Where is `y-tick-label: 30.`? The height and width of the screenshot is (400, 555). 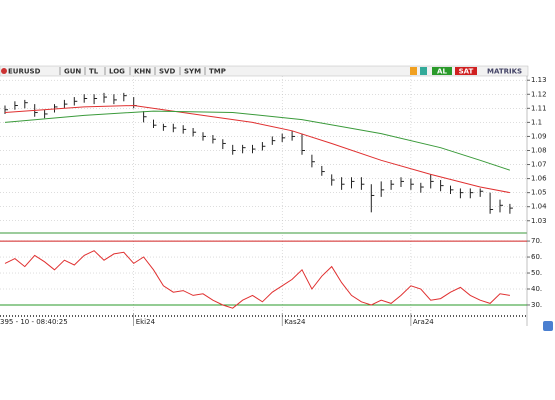 y-tick-label: 30. is located at coordinates (536, 305).